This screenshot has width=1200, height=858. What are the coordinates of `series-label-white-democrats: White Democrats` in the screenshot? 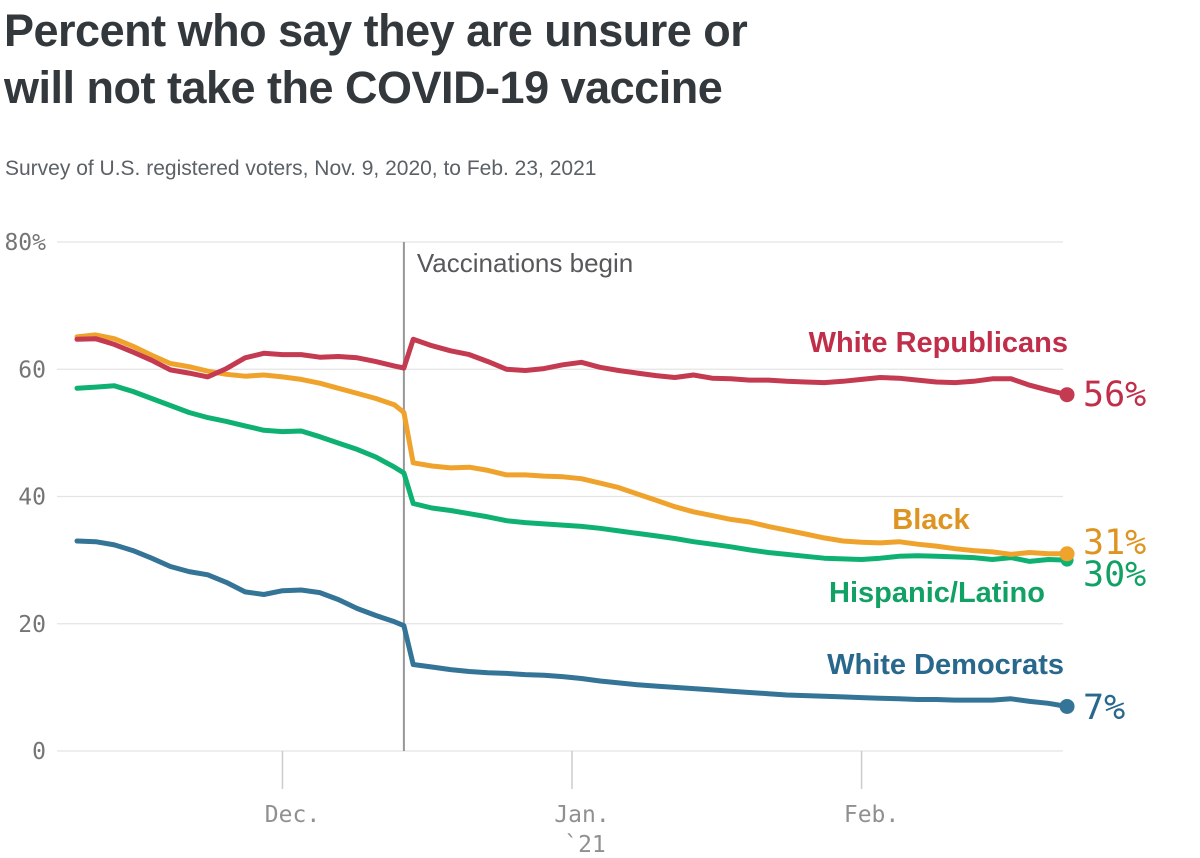 It's located at (945, 665).